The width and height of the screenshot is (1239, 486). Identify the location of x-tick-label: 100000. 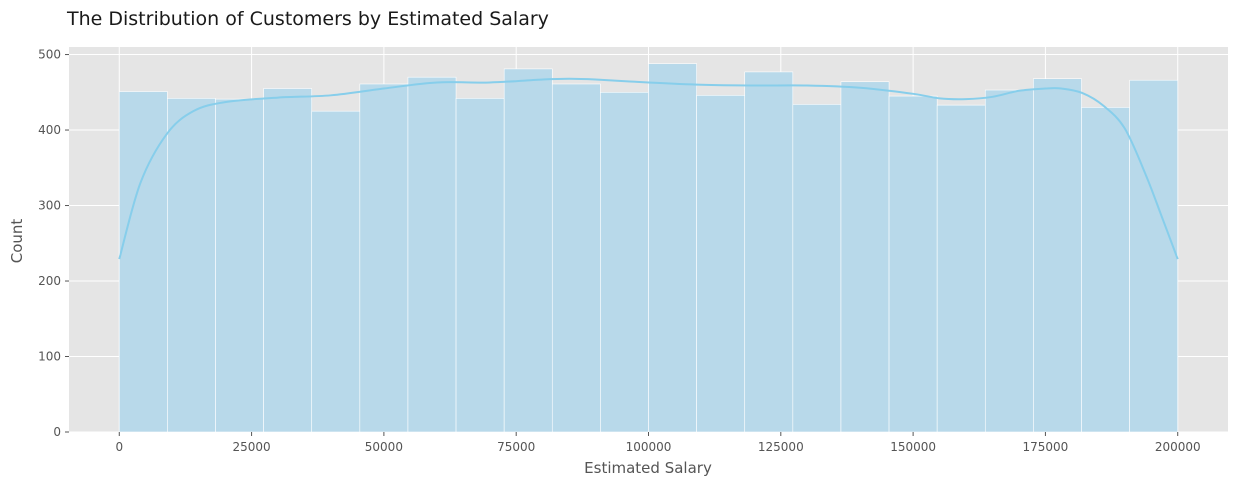
(649, 447).